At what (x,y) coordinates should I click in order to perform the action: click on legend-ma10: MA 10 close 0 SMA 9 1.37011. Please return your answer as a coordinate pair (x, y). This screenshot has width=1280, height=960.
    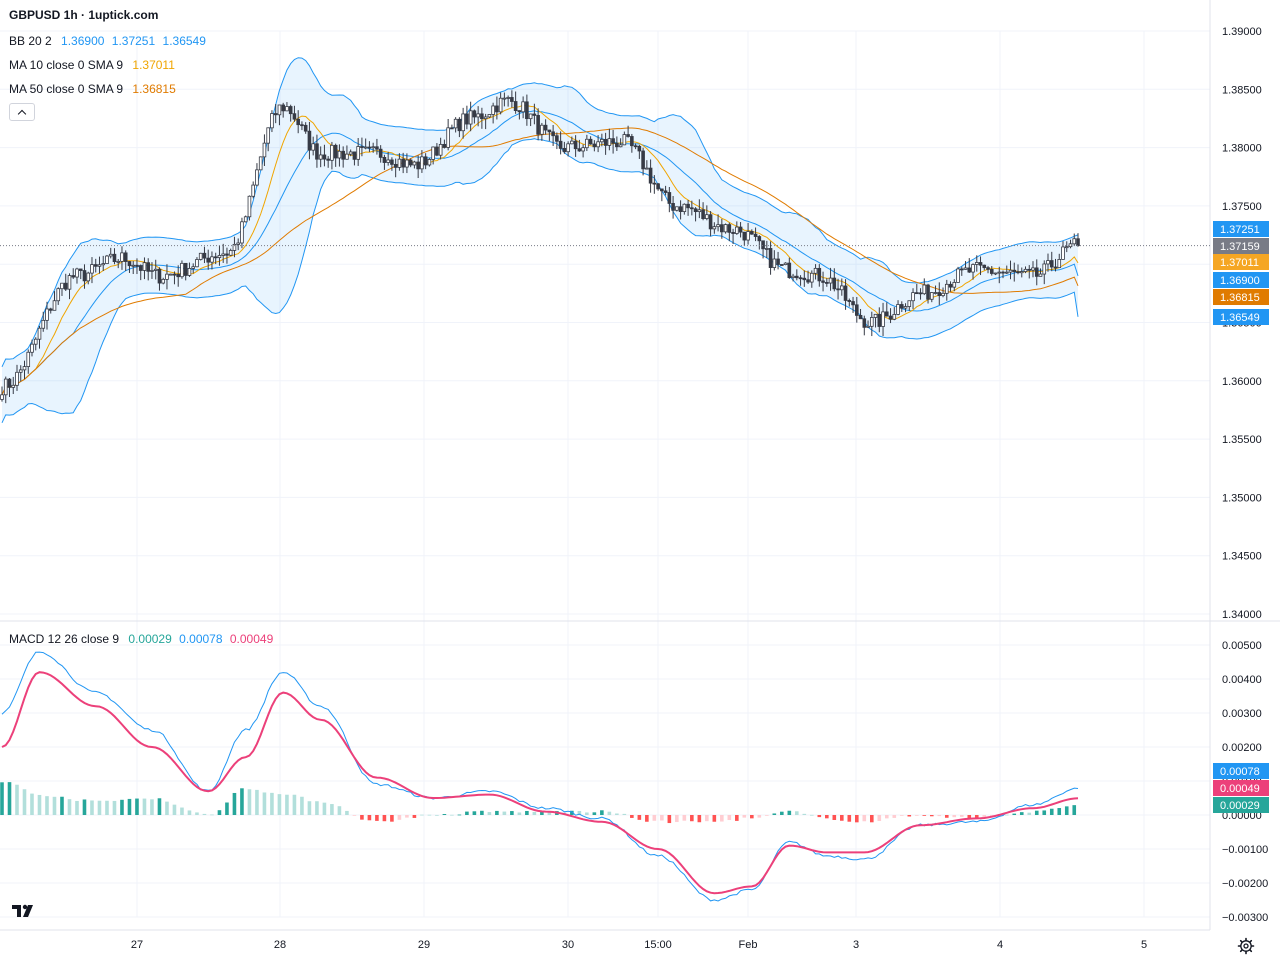
    Looking at the image, I should click on (94, 65).